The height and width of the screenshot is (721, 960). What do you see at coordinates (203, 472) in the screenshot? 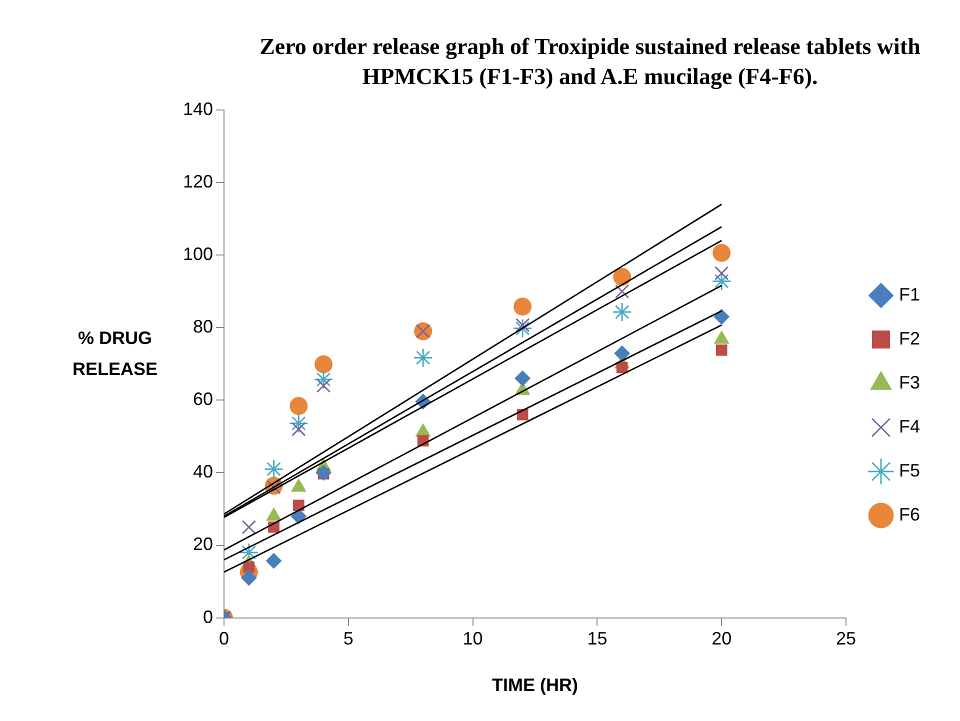
I see `y-tick-label: 40` at bounding box center [203, 472].